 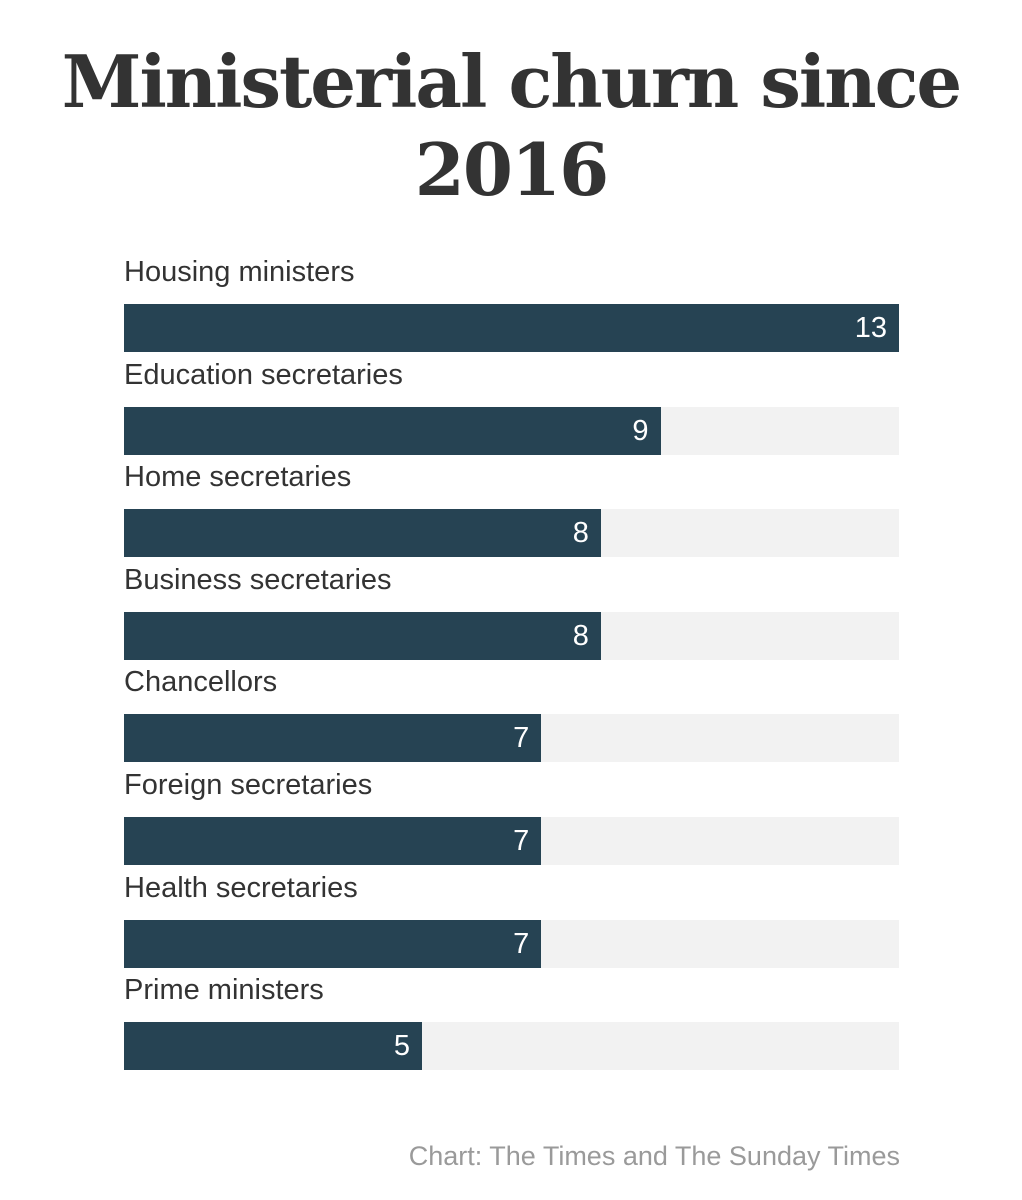 What do you see at coordinates (511, 1046) in the screenshot?
I see `bar-track: 5` at bounding box center [511, 1046].